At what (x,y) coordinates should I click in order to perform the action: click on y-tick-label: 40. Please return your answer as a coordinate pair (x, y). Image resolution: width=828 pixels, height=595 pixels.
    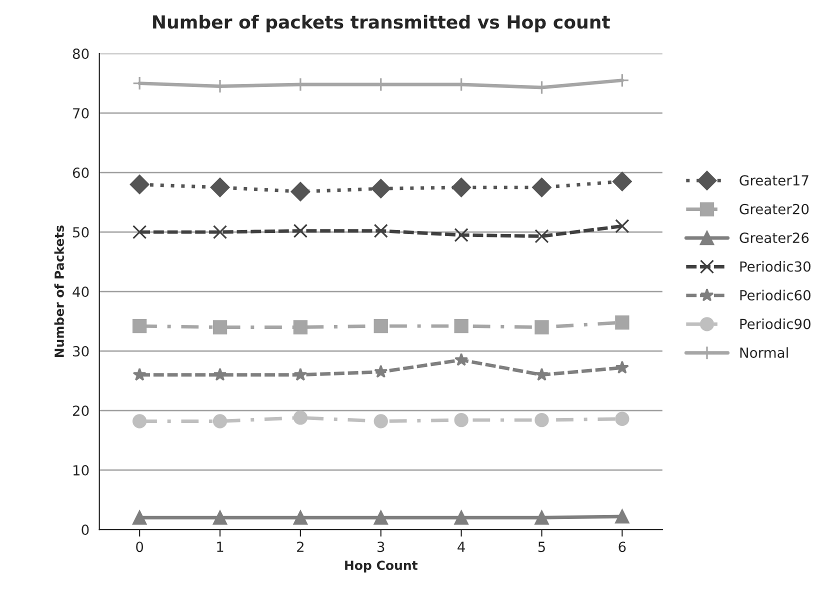
    Looking at the image, I should click on (80, 292).